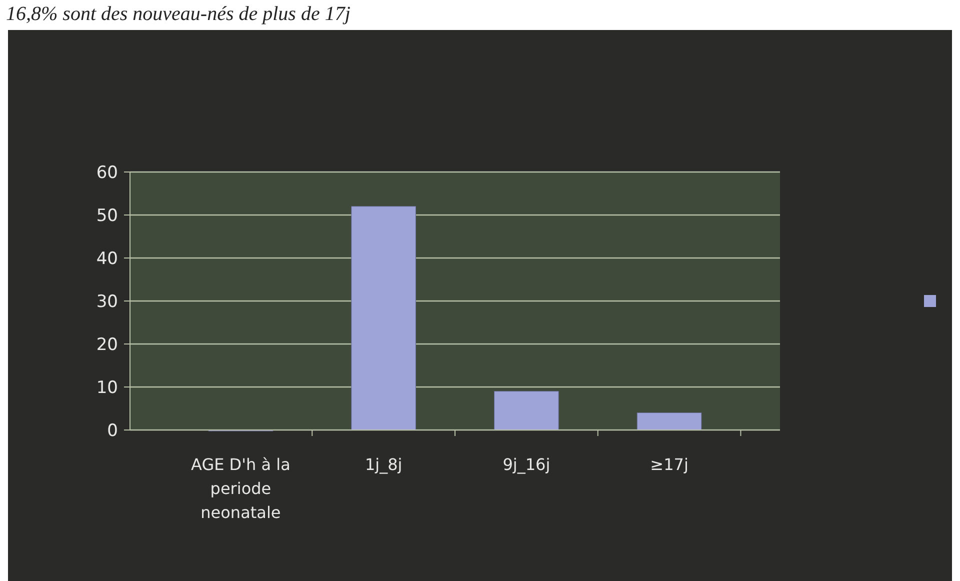 This screenshot has width=960, height=581. I want to click on y-tick-label: 50, so click(107, 216).